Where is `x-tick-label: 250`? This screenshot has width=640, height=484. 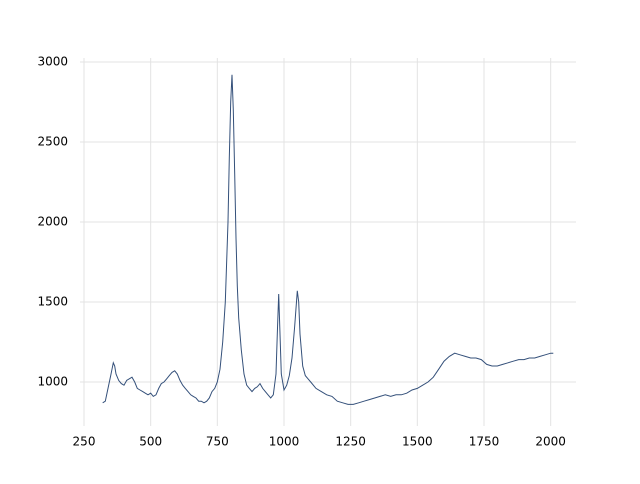
x-tick-label: 250 is located at coordinates (84, 442).